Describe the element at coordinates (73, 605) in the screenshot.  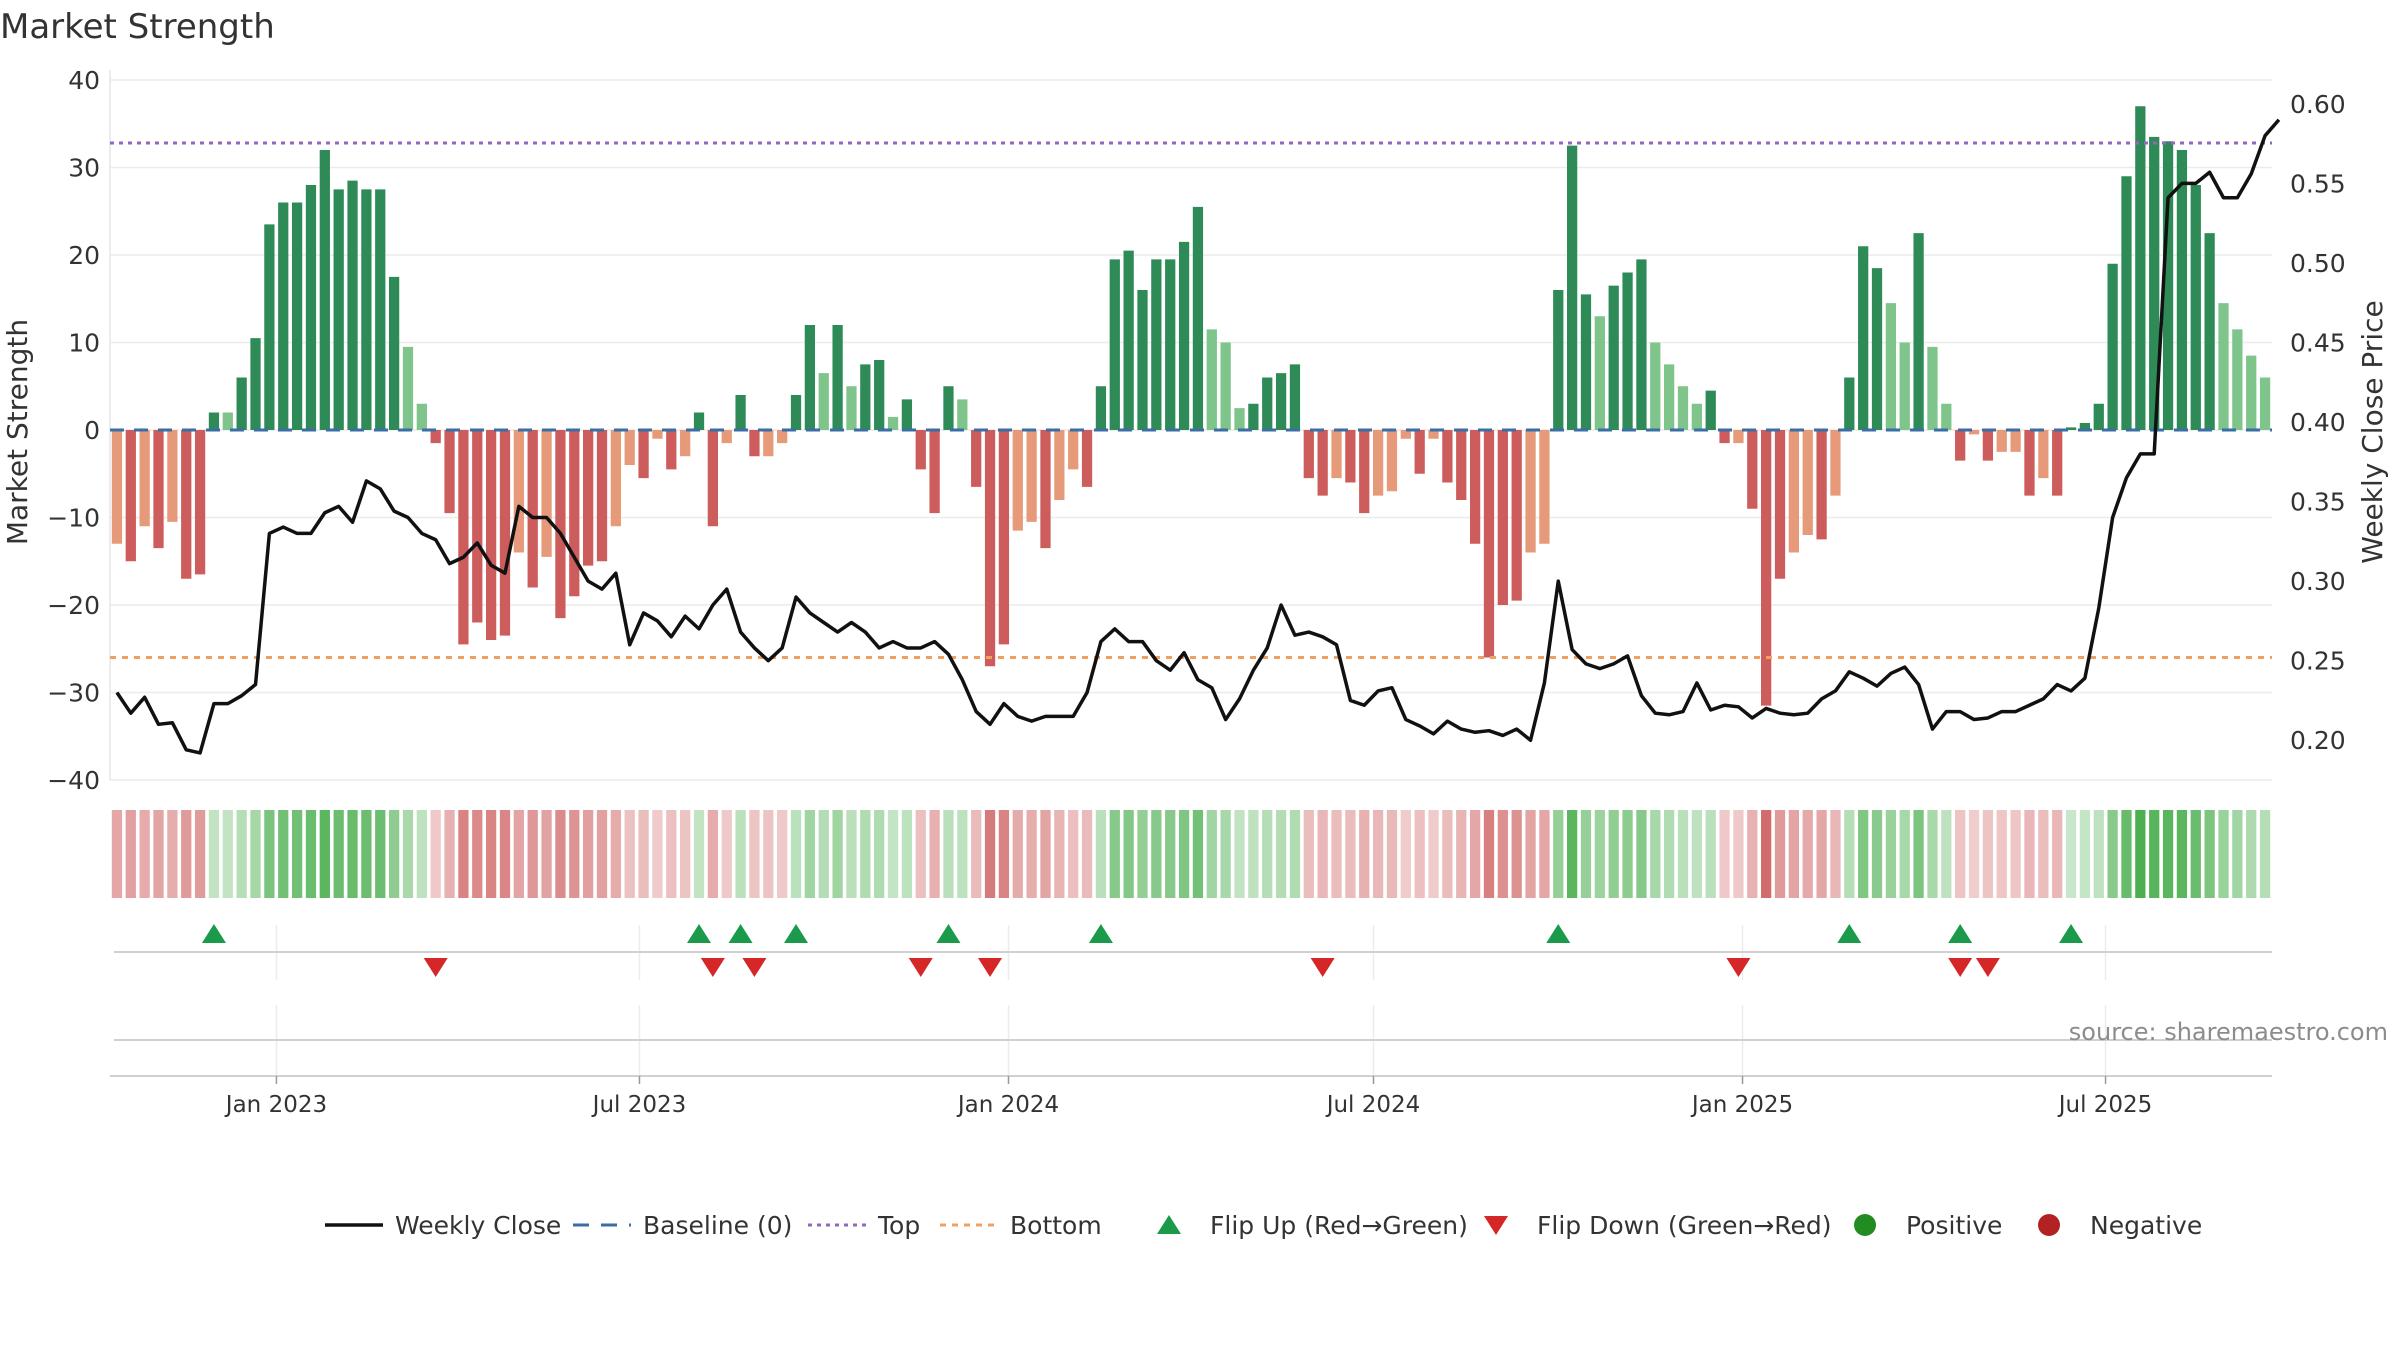
I see `y-left-tick-label: −20` at that location.